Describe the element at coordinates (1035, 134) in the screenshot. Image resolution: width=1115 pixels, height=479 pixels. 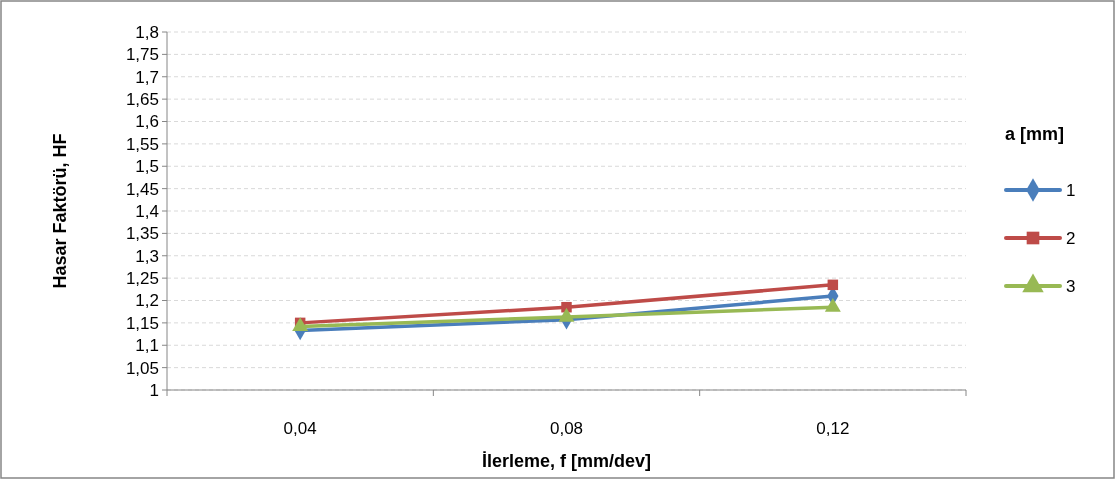
I see `legend-title: a [mm]` at that location.